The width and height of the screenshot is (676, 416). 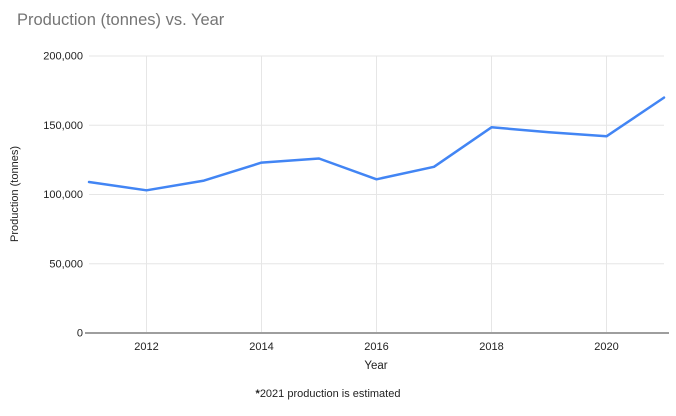 What do you see at coordinates (63, 57) in the screenshot?
I see `y-tick-label: 200,000` at bounding box center [63, 57].